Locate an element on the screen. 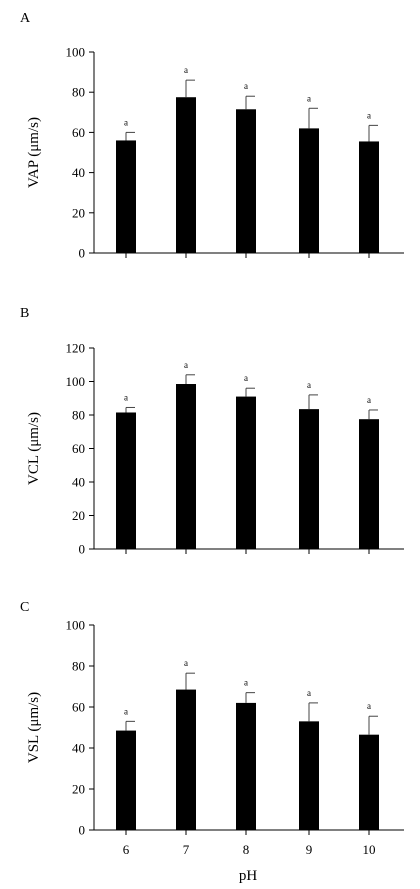 Image resolution: width=420 pixels, height=889 pixels. panel-label: C is located at coordinates (24, 607).